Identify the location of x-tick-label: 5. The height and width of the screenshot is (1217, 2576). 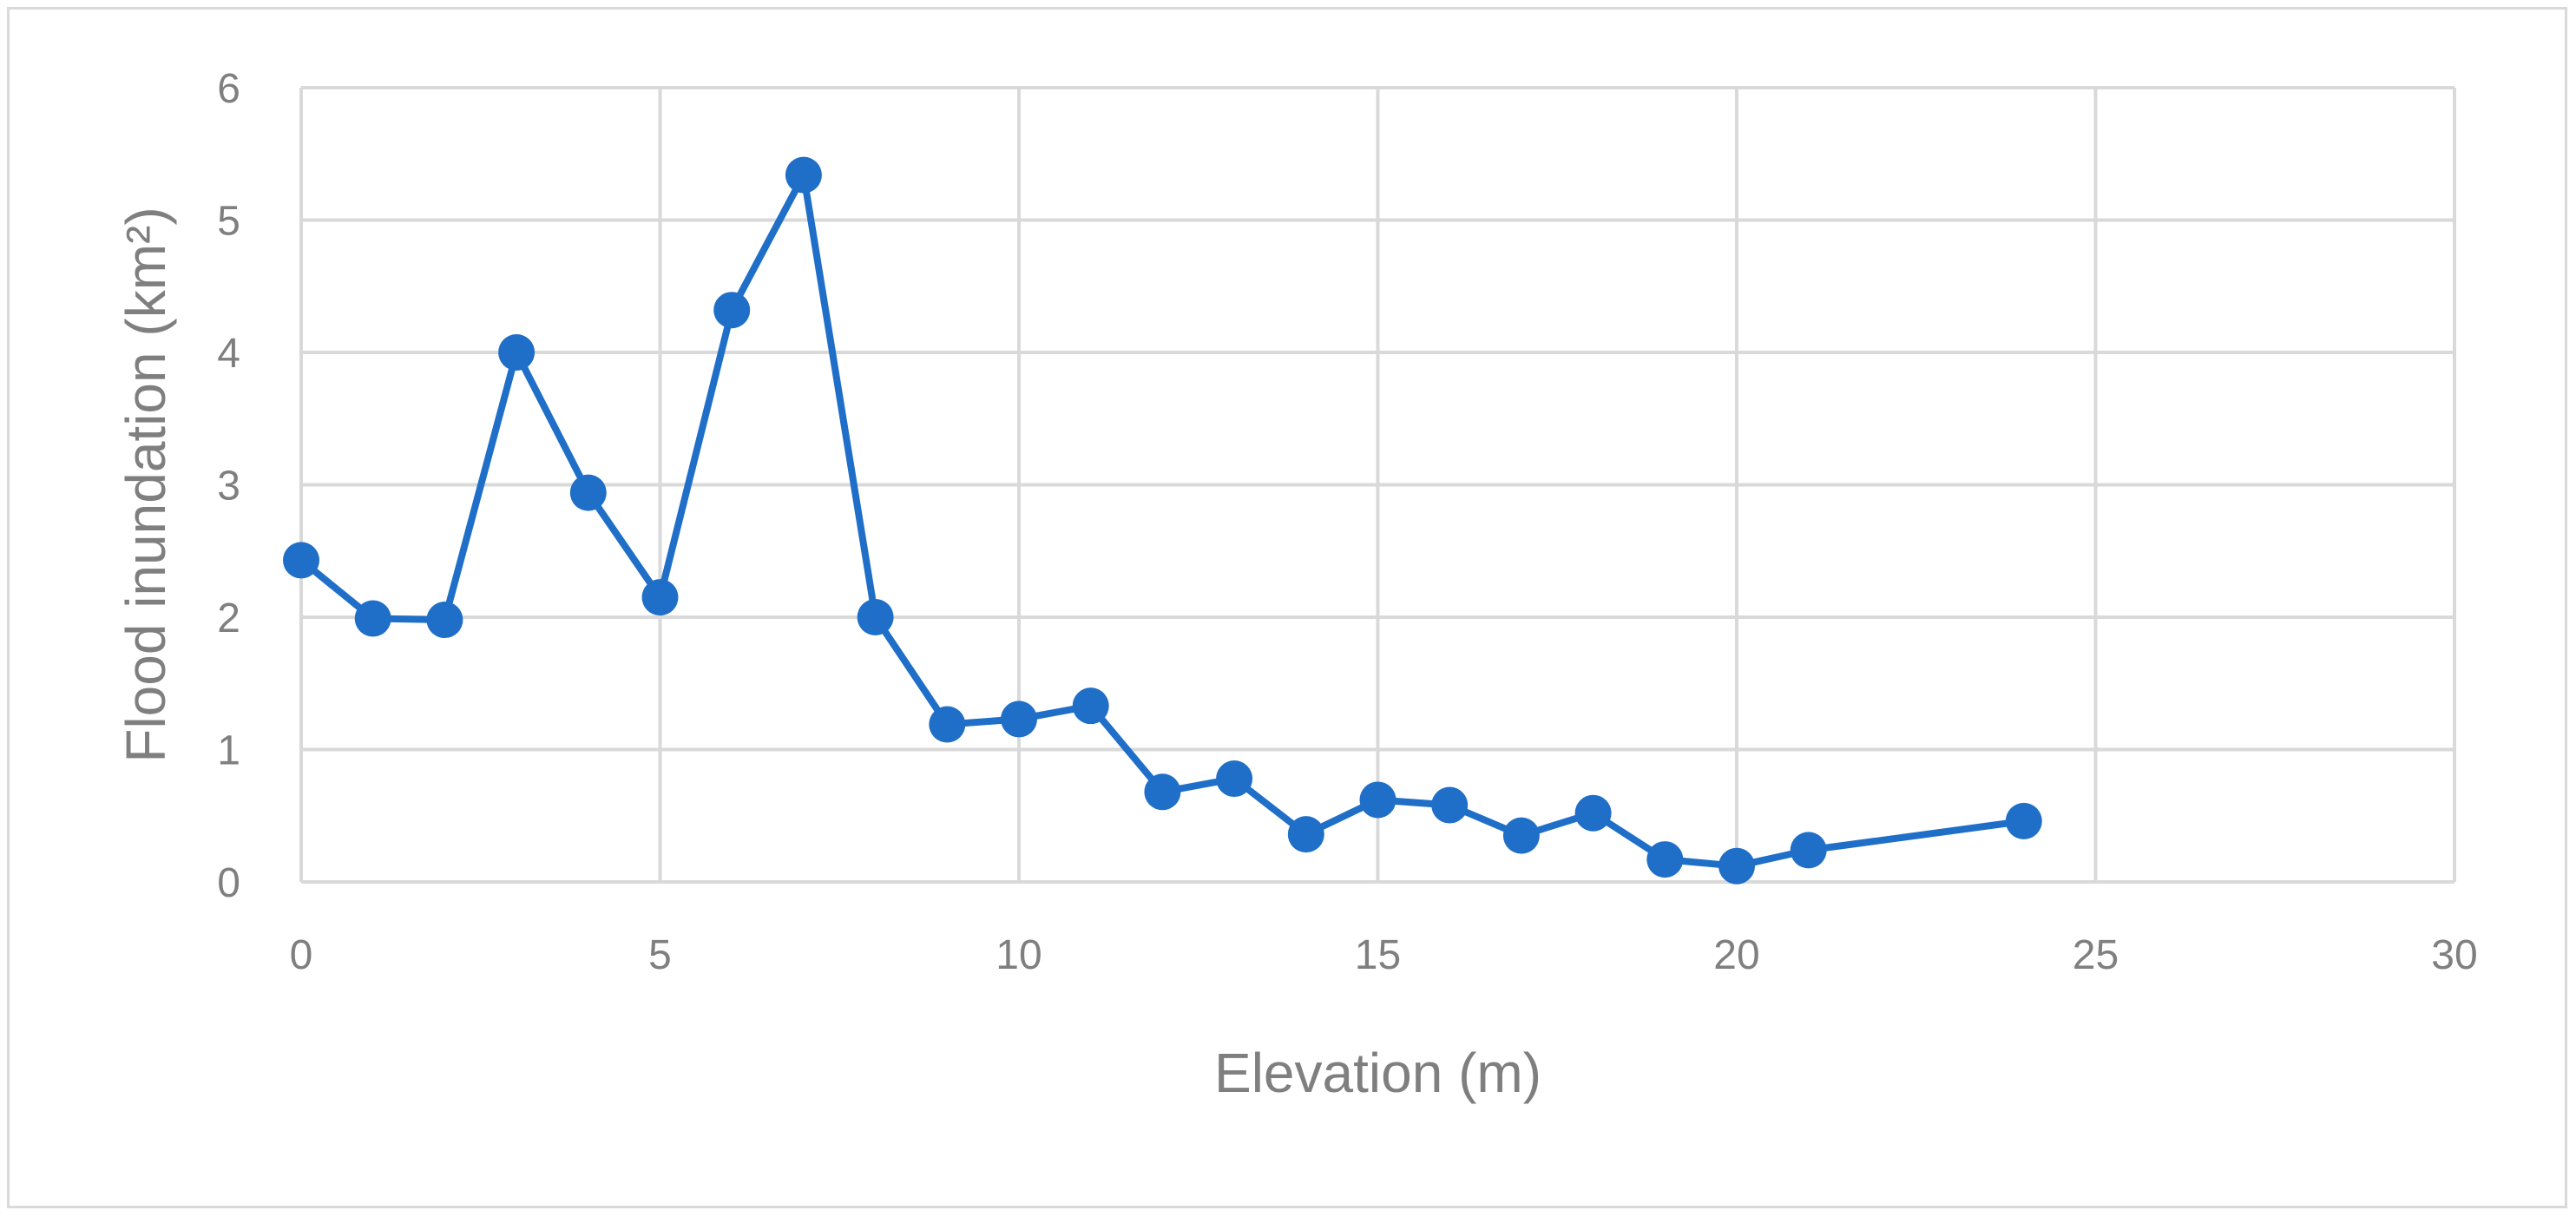
(660, 955).